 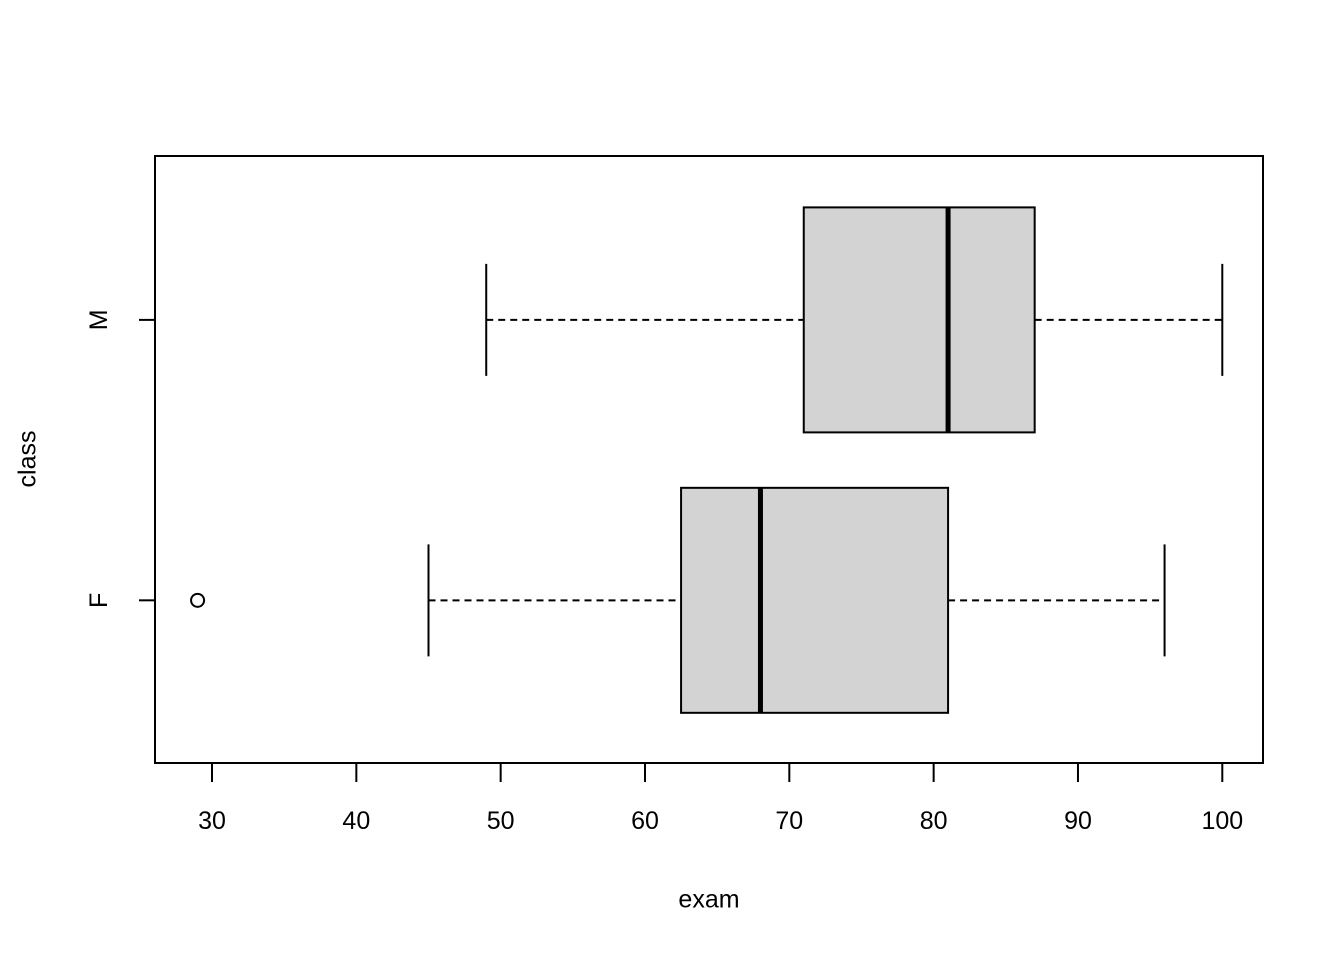 What do you see at coordinates (1078, 821) in the screenshot?
I see `x-tick-label: 90` at bounding box center [1078, 821].